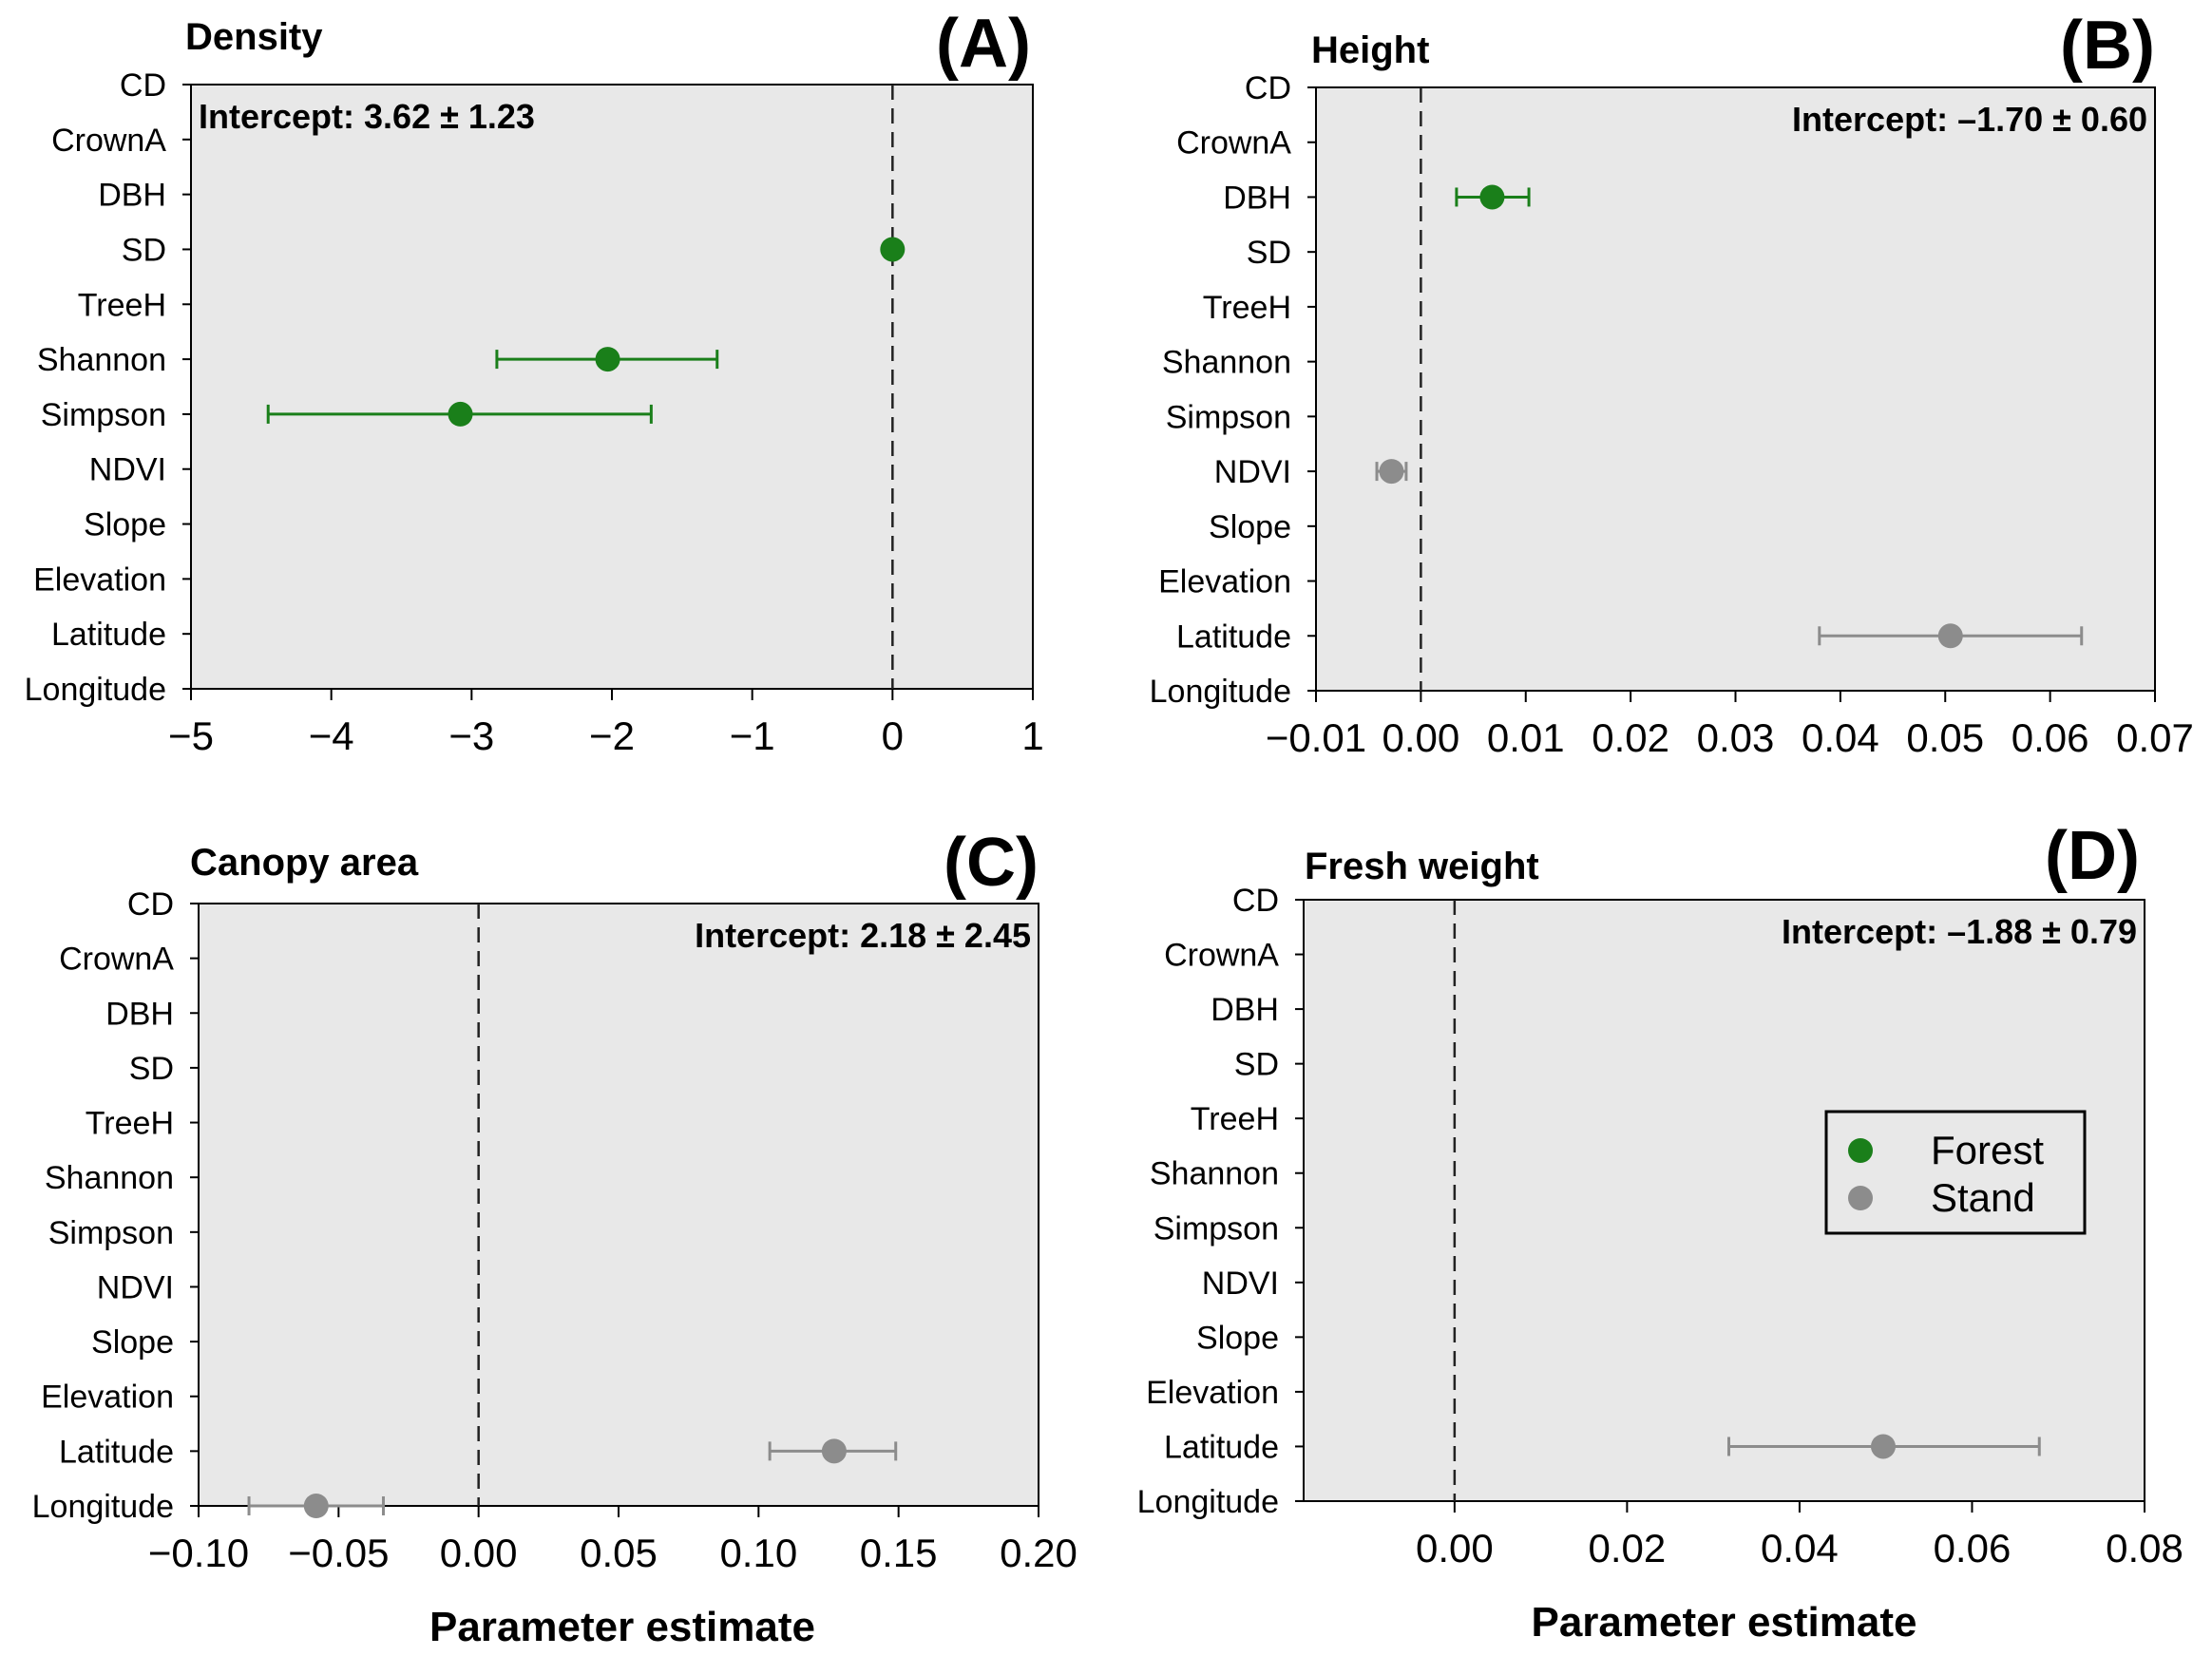 The image size is (2212, 1675). I want to click on legend-marker-forest, so click(1860, 1150).